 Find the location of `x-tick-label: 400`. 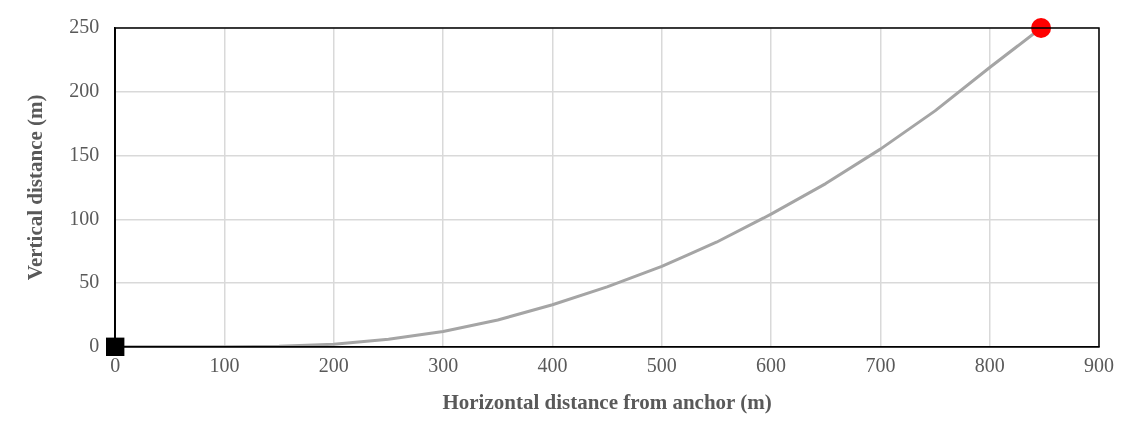

x-tick-label: 400 is located at coordinates (552, 365).